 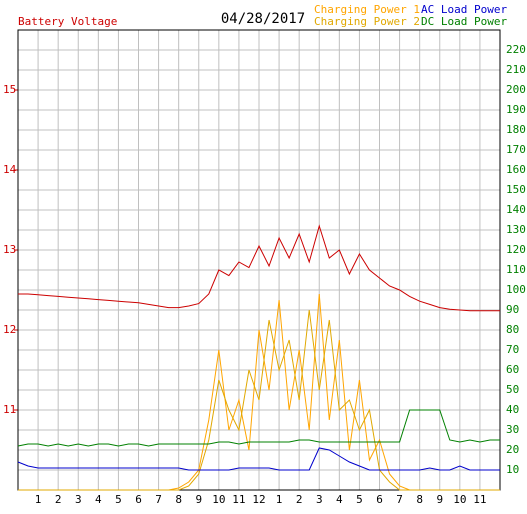 What do you see at coordinates (512, 409) in the screenshot?
I see `y2-tick-label: 40` at bounding box center [512, 409].